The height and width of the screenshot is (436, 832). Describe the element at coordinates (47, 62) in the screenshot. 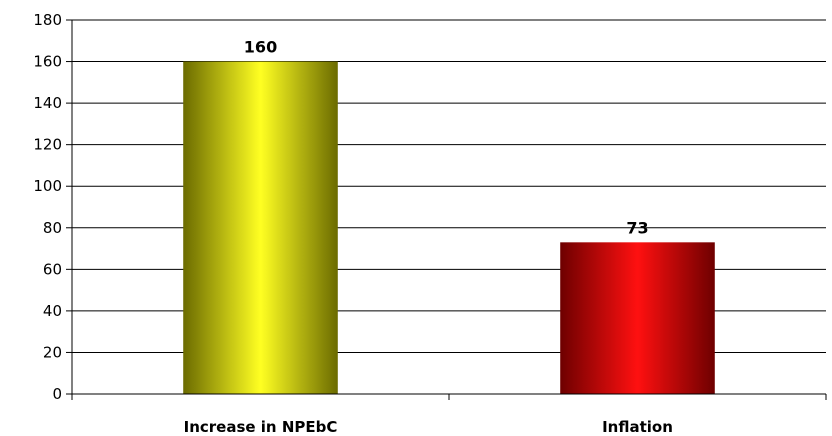

I see `y-tick-label: 160` at that location.